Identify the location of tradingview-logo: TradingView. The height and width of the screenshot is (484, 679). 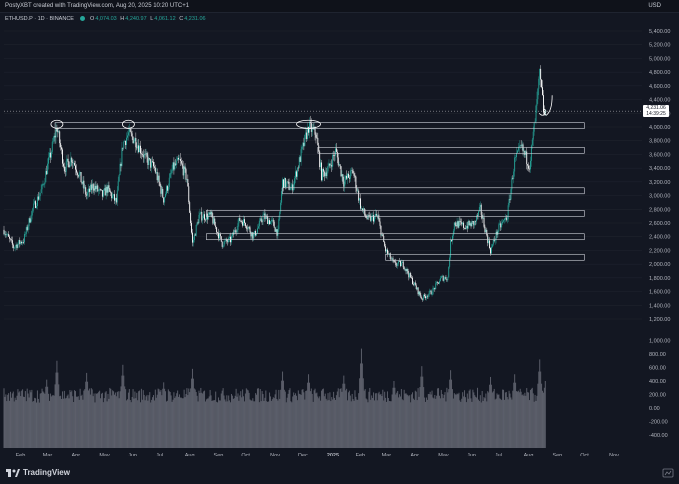
(38, 473).